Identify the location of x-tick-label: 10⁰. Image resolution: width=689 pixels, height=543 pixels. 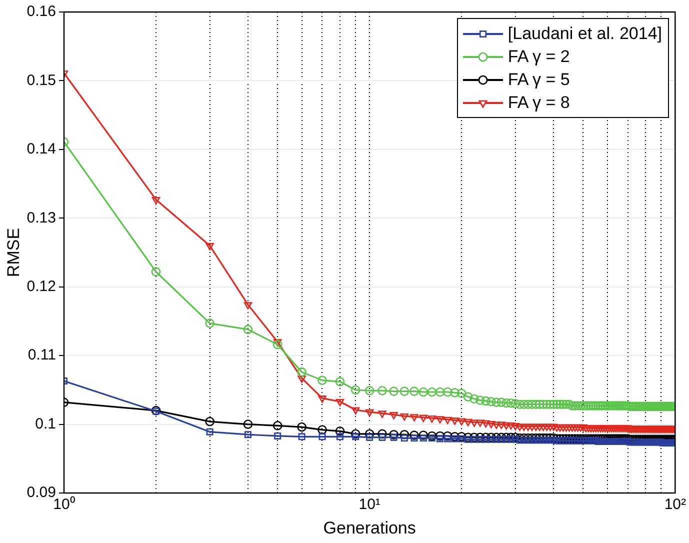
(64, 505).